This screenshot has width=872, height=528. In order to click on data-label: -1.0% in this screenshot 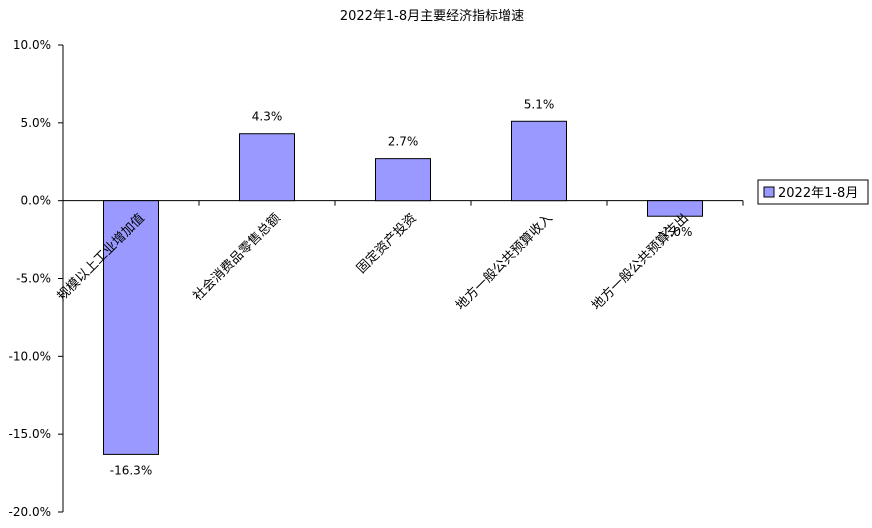, I will do `click(675, 232)`.